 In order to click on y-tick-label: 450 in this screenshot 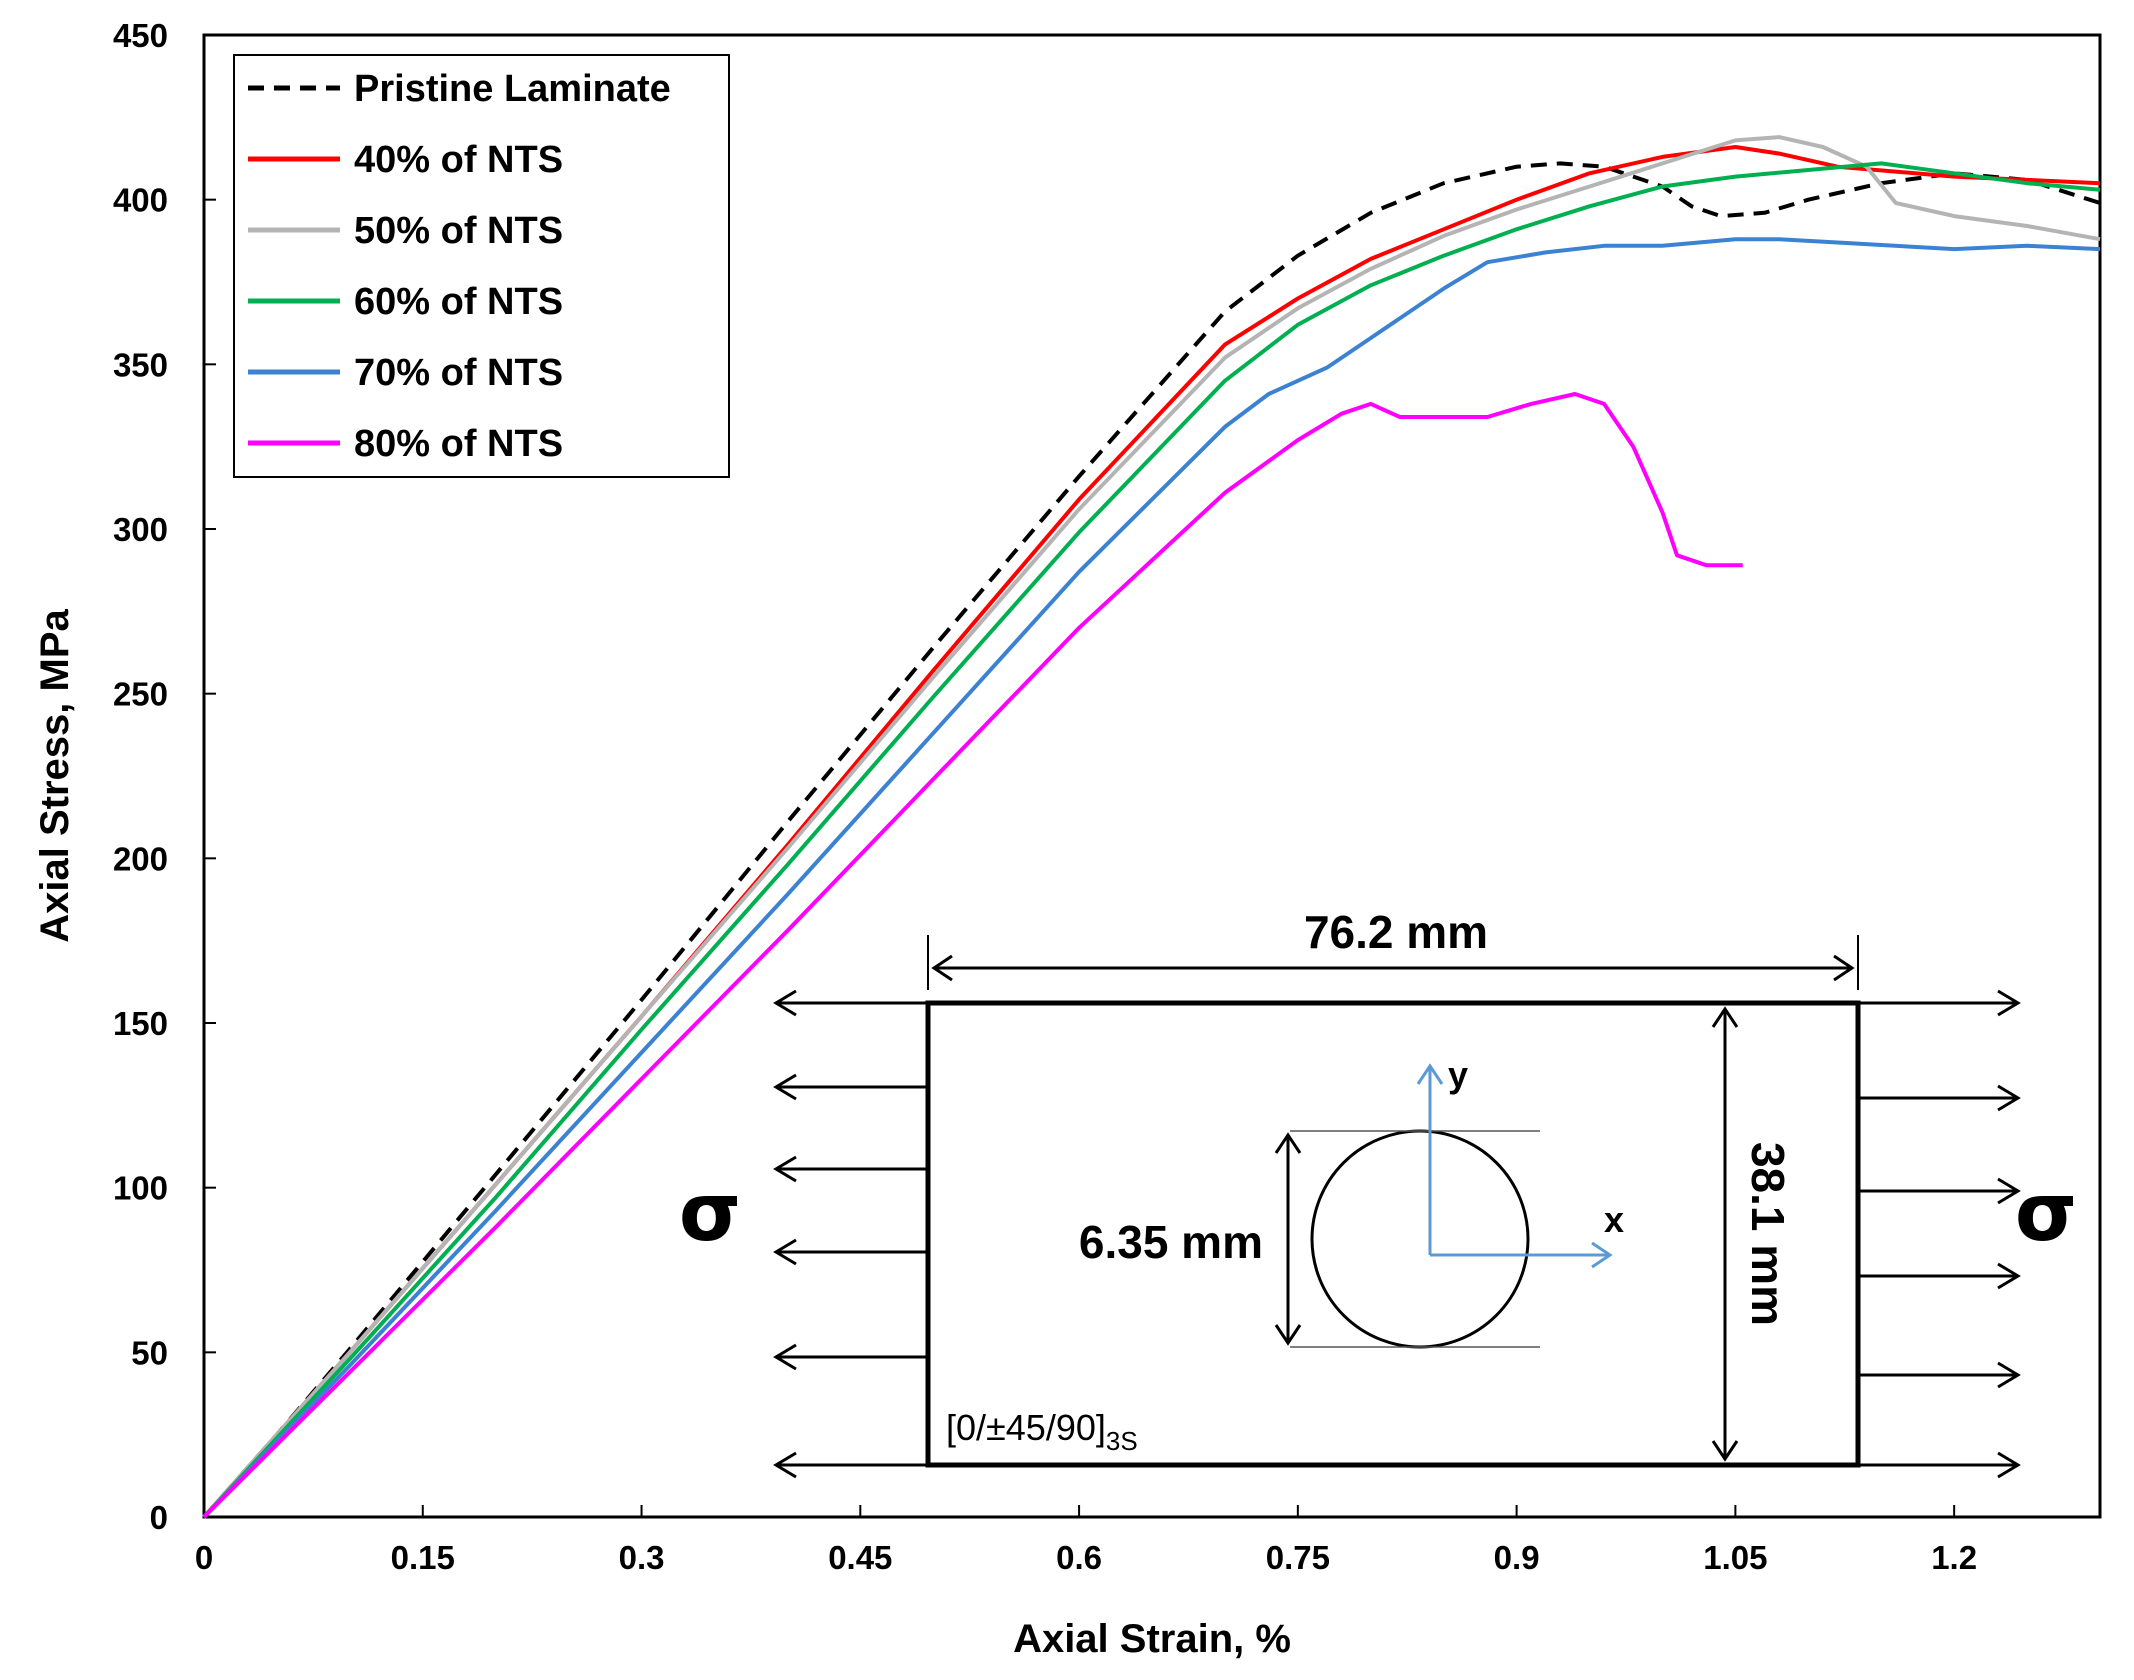, I will do `click(140, 35)`.